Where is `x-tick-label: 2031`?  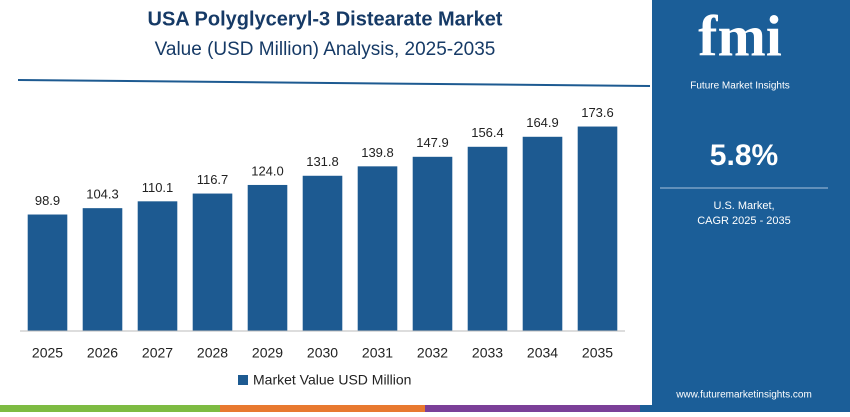 x-tick-label: 2031 is located at coordinates (377, 353).